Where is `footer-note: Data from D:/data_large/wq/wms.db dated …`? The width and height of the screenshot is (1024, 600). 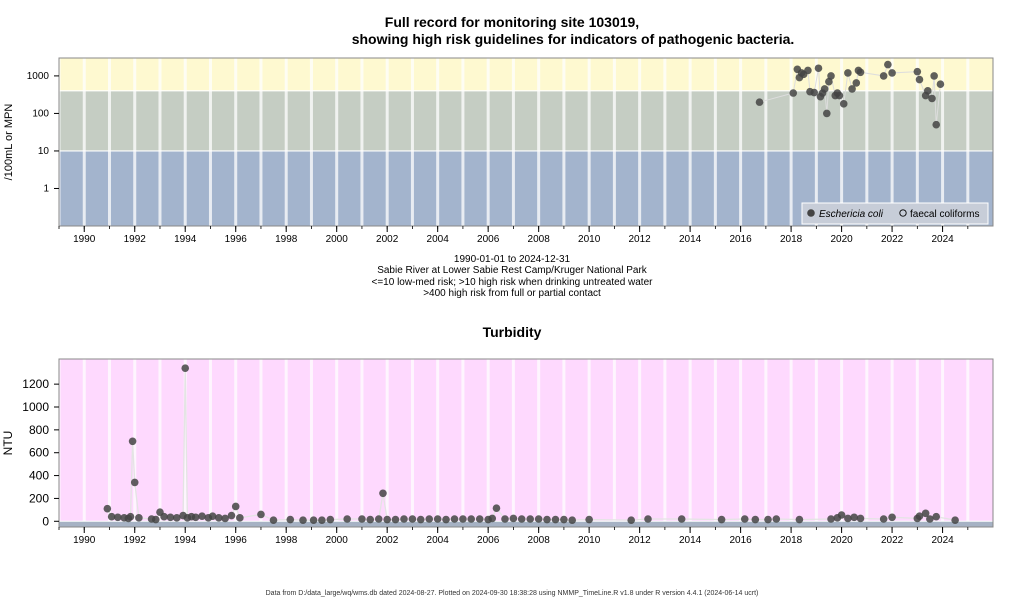 footer-note: Data from D:/data_large/wq/wms.db dated … is located at coordinates (512, 593).